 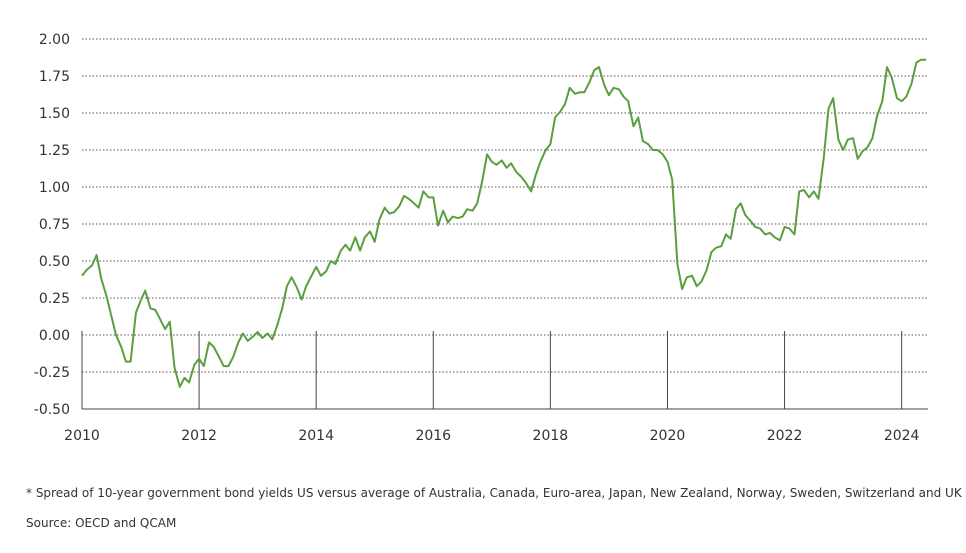 What do you see at coordinates (54, 77) in the screenshot?
I see `y-tick-label: 1.75` at bounding box center [54, 77].